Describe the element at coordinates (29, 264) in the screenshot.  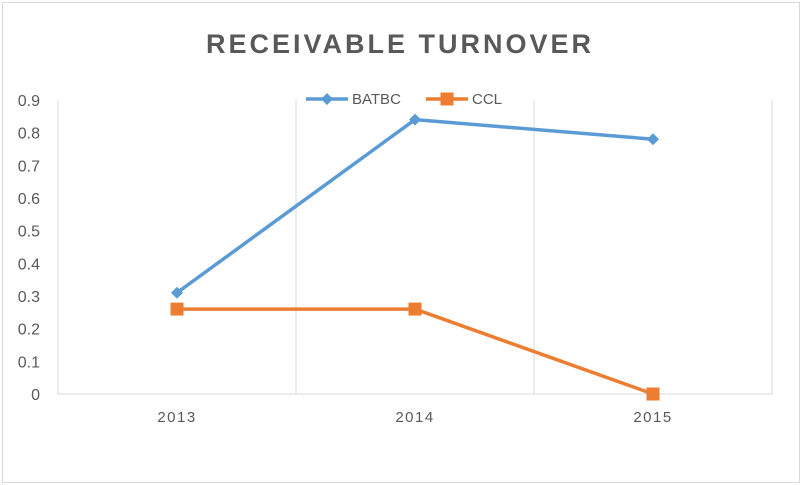
I see `y-tick-label: 0.4` at that location.